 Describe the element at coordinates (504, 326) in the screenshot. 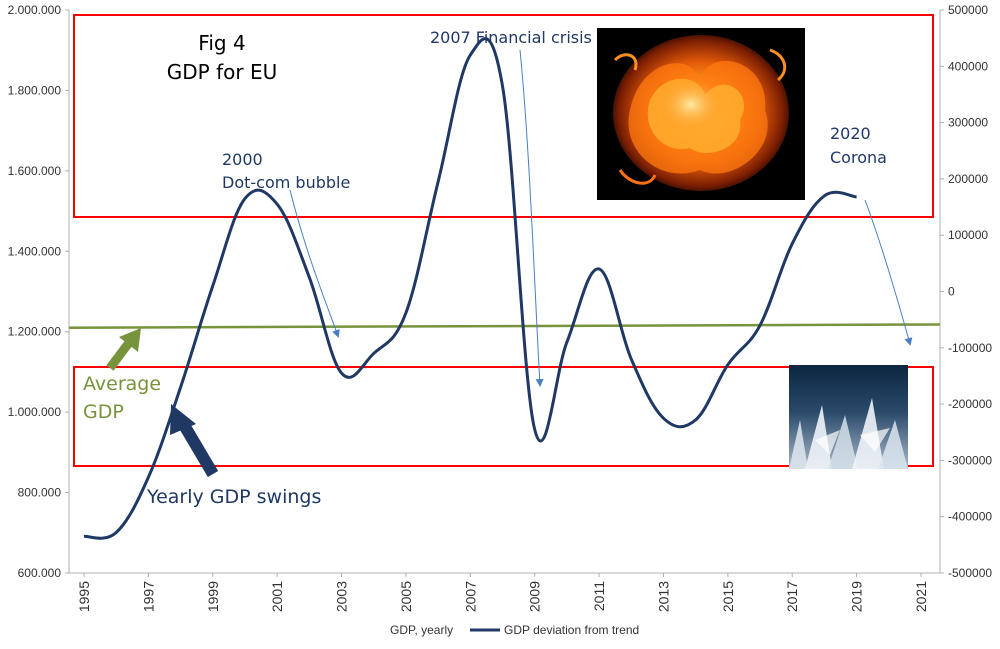

I see `gdp-yearly-line` at that location.